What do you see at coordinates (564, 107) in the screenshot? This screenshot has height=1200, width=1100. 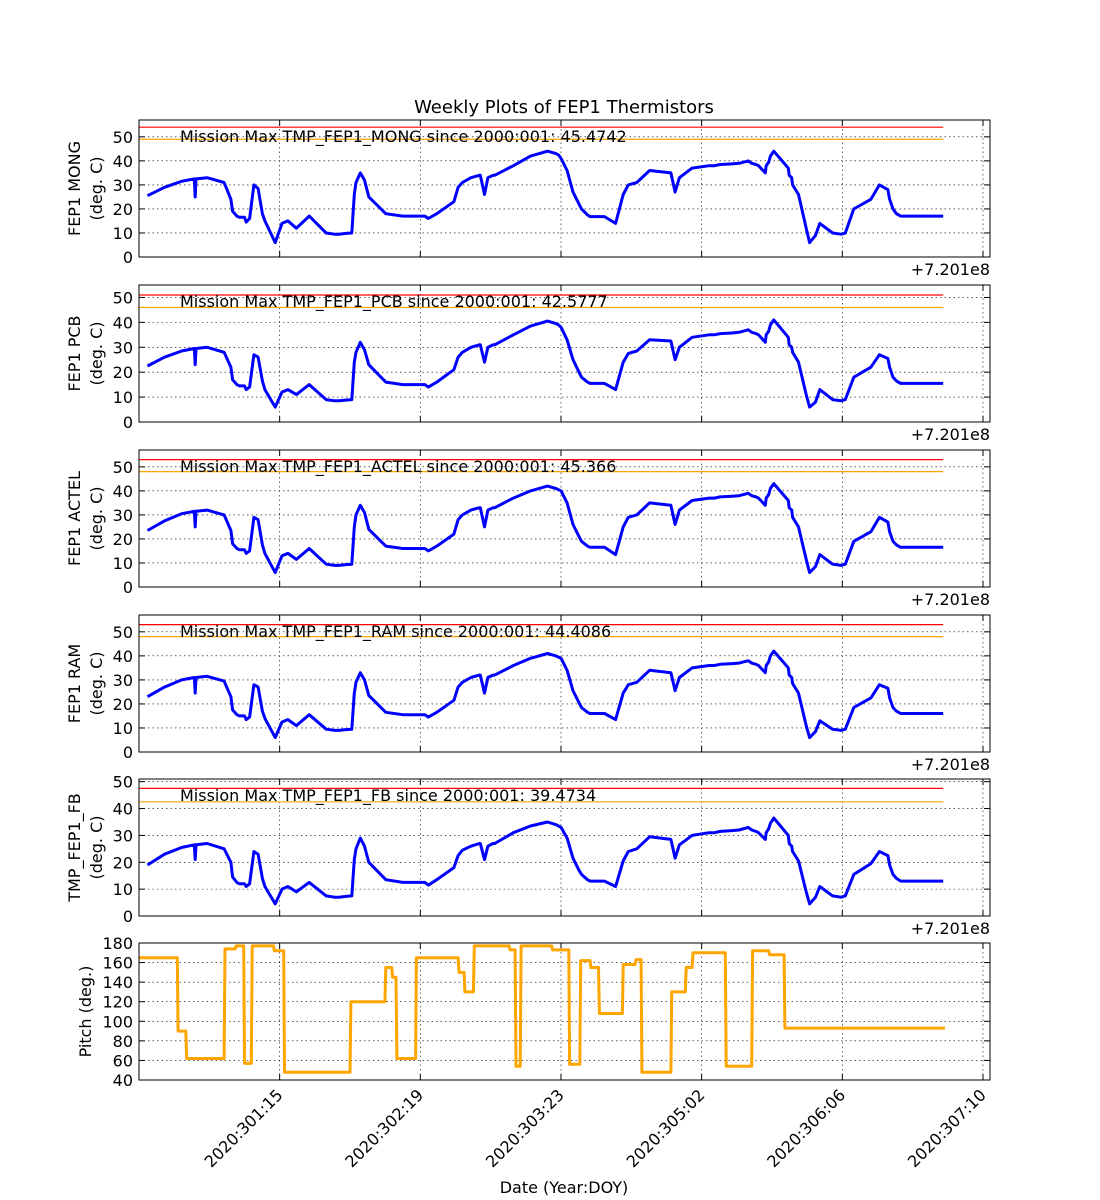 I see `figure-title: Weekly Plots of FEP1 Thermistors` at bounding box center [564, 107].